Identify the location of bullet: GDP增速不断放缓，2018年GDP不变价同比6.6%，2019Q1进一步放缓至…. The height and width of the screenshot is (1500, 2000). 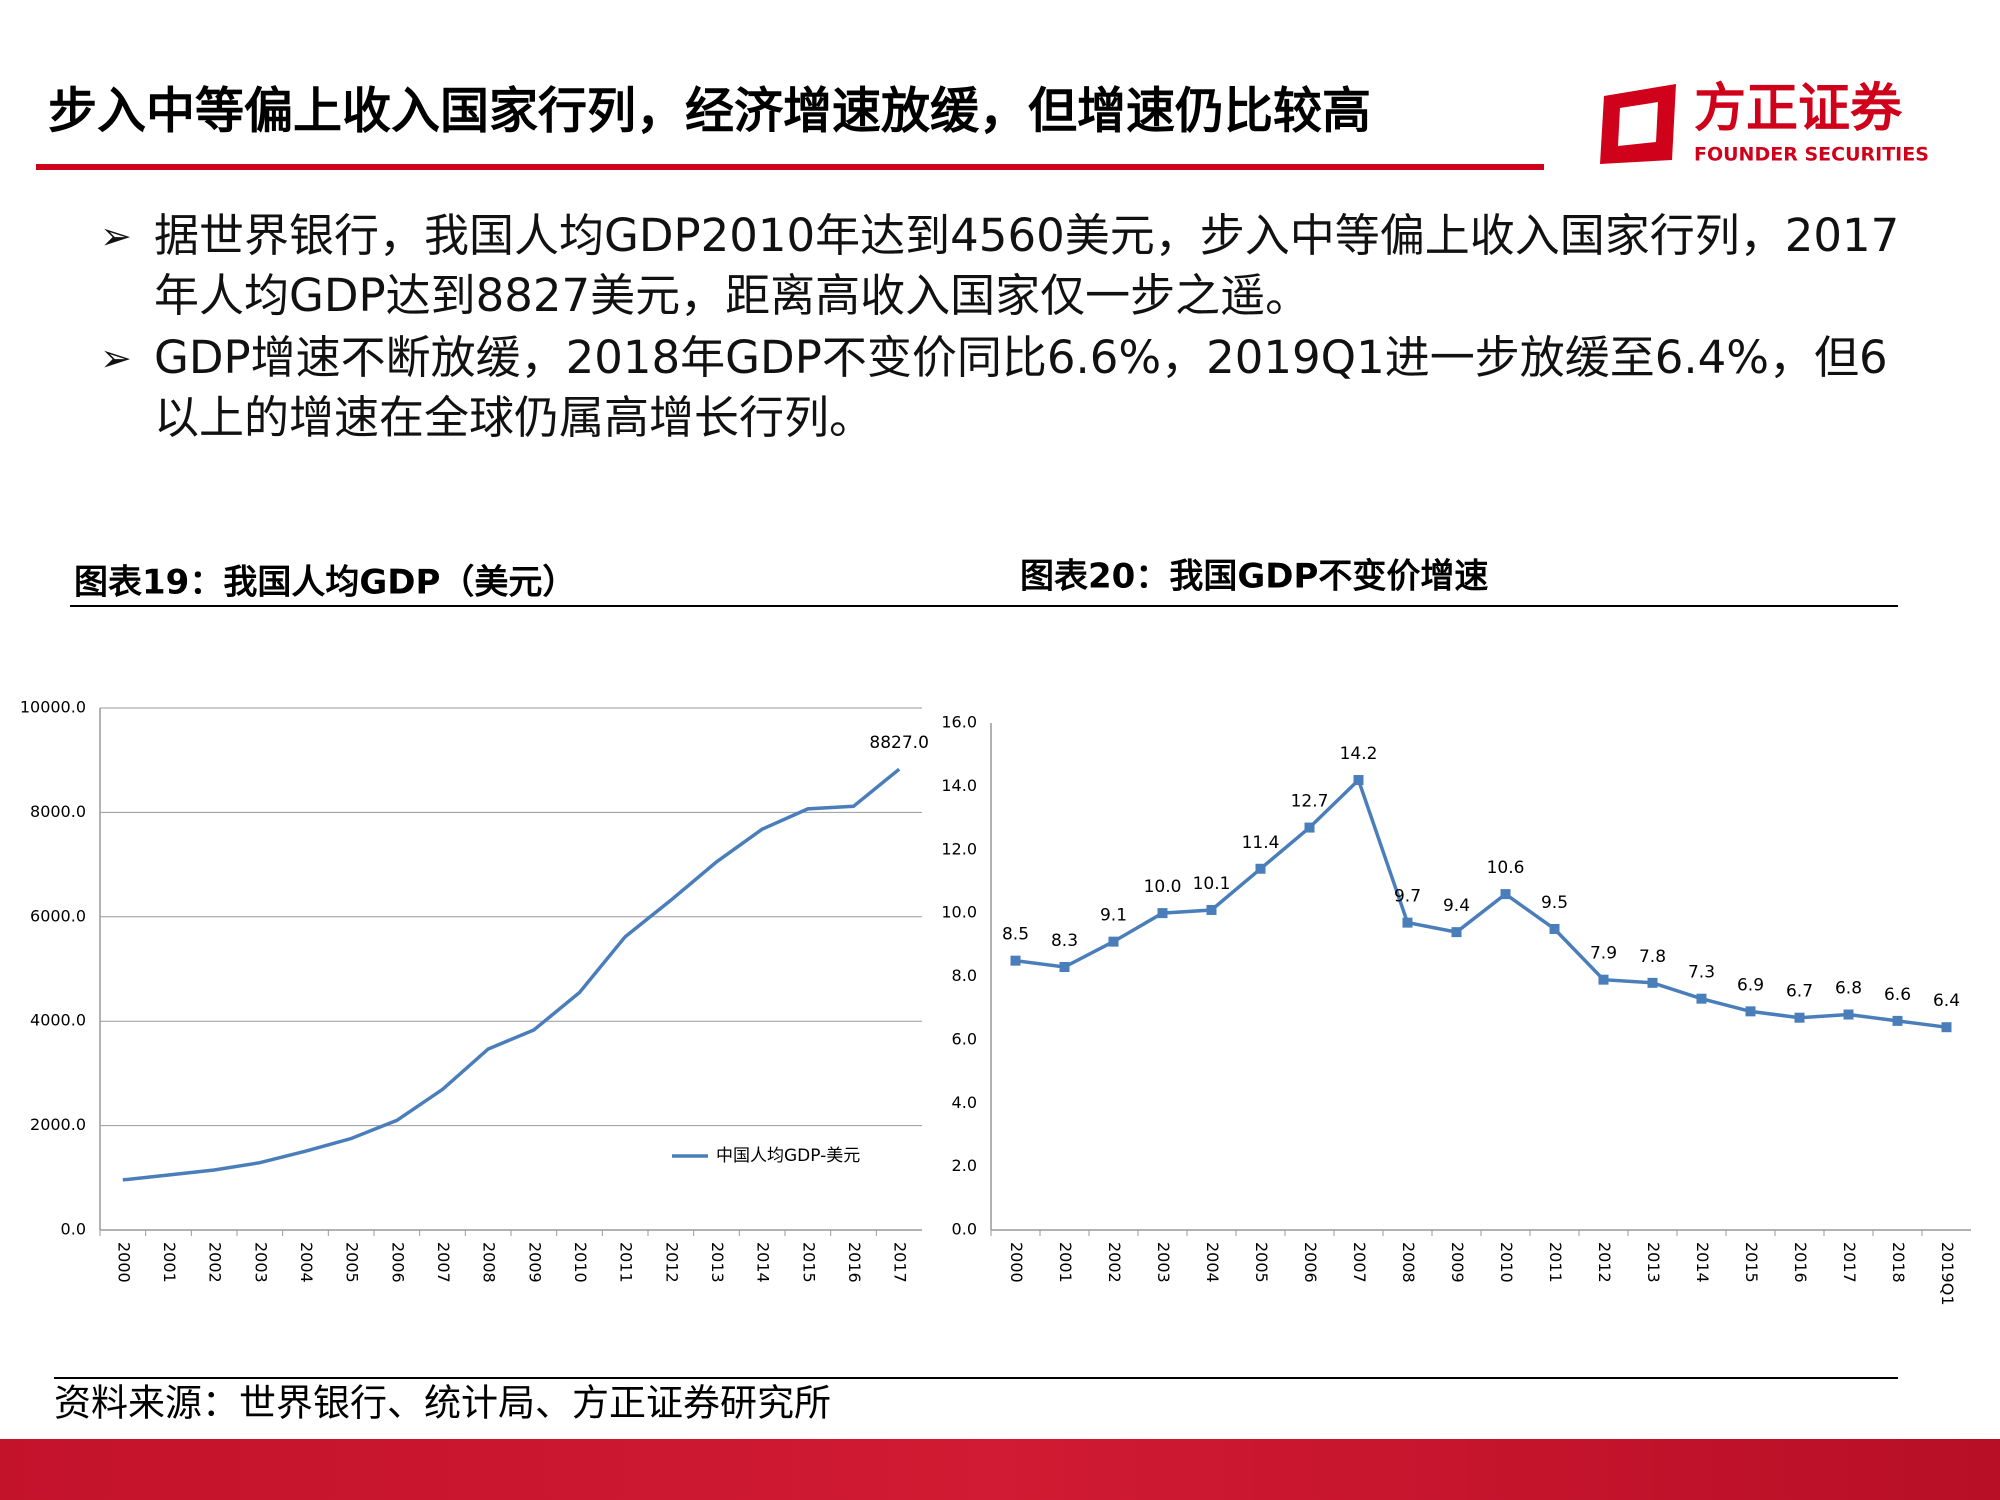
(1000, 388).